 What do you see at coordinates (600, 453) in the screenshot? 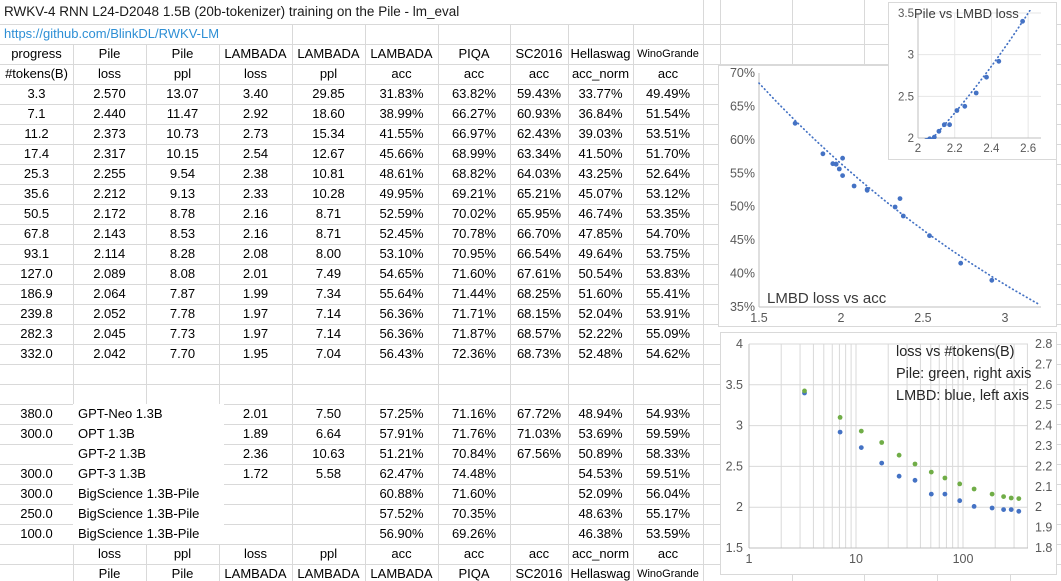
I see `table-cell: 50.89%` at bounding box center [600, 453].